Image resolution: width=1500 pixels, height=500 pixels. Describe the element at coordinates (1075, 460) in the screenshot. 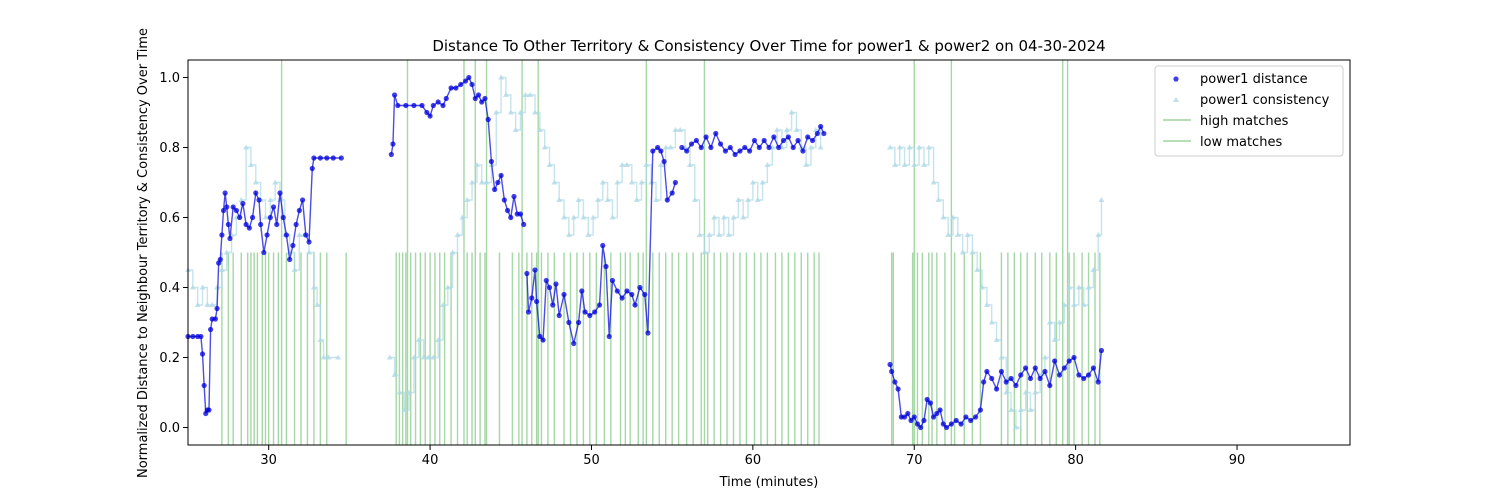

I see `x-tick-label: 80` at that location.